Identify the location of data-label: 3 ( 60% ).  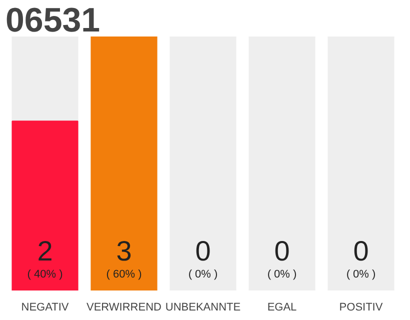
(124, 258).